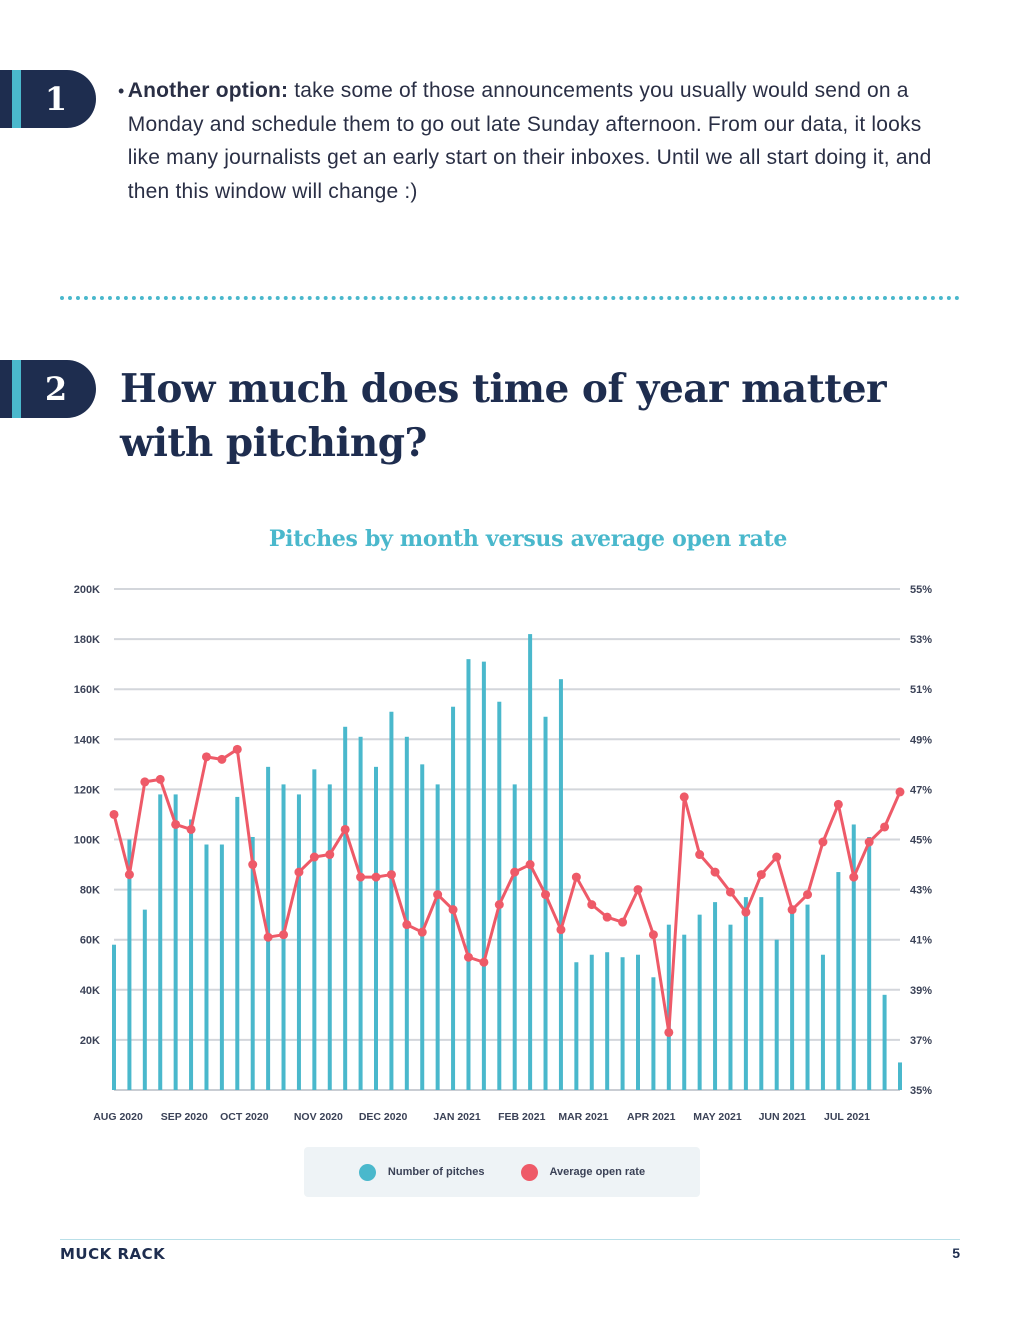 Image resolution: width=1020 pixels, height=1320 pixels. Describe the element at coordinates (582, 1172) in the screenshot. I see `legend-item-open-rate: Average open rate` at that location.